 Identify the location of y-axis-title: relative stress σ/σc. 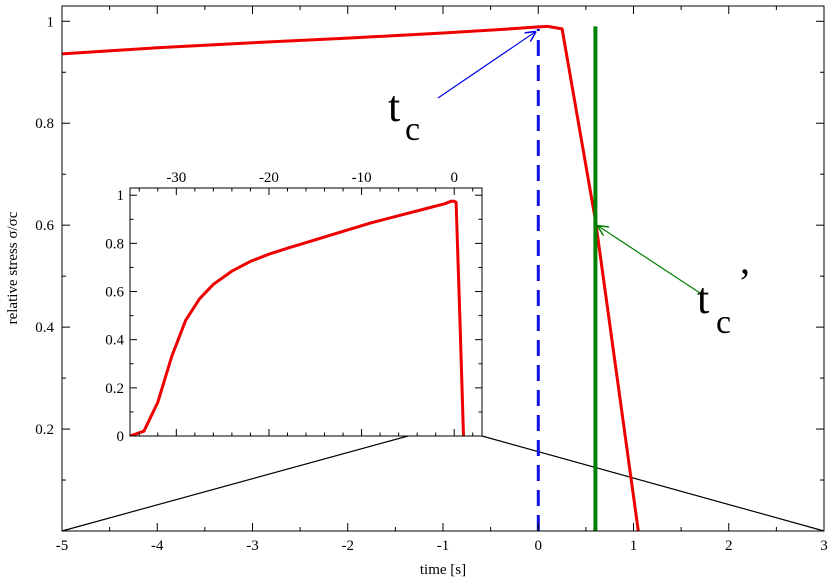
(13, 267).